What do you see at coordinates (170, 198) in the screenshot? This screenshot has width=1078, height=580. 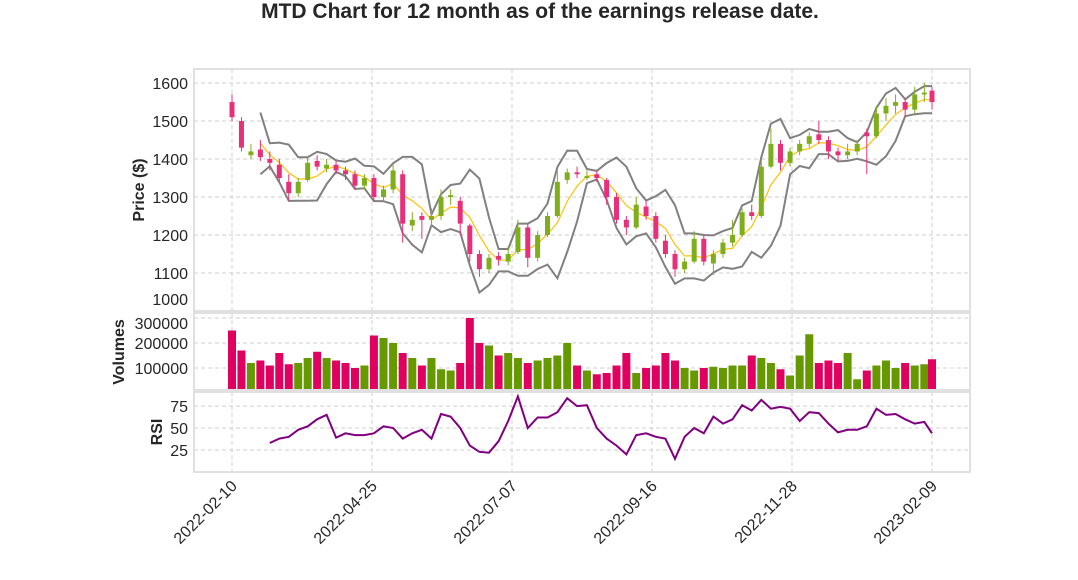 I see `price-y-tick-label: 1300` at bounding box center [170, 198].